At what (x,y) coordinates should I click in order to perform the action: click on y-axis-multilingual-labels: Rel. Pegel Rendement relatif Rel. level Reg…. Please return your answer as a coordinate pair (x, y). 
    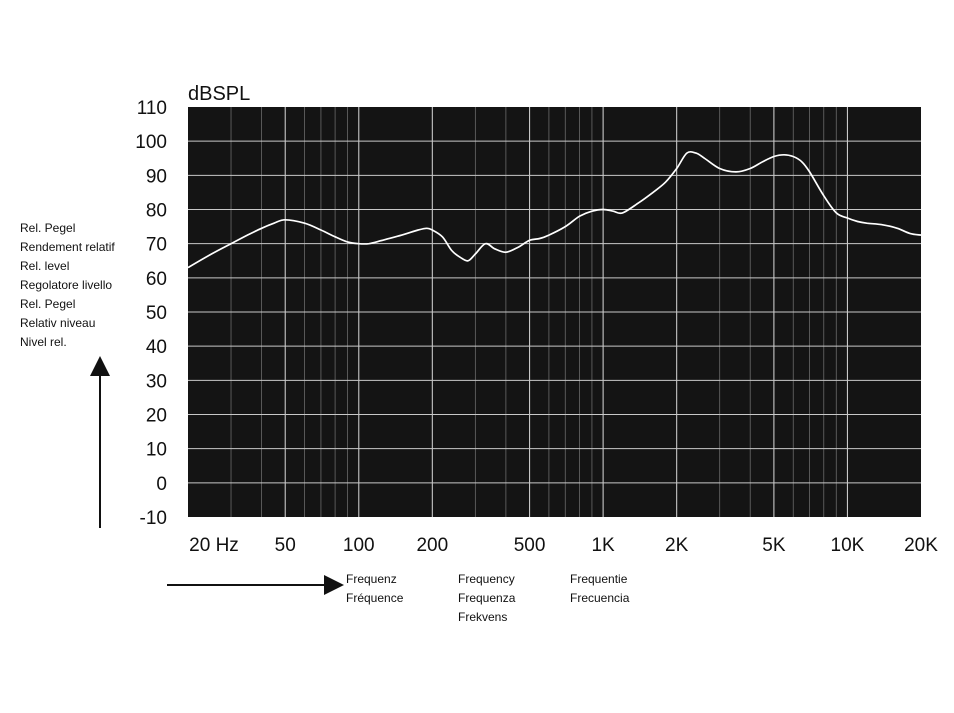
    Looking at the image, I should click on (67, 285).